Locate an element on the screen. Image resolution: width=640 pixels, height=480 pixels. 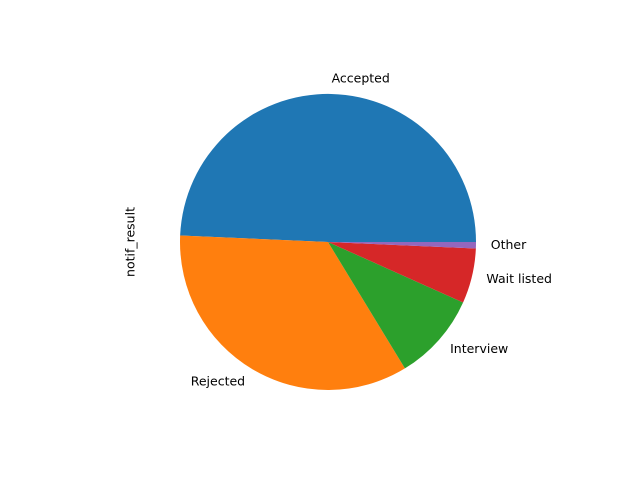
pie-label-other: Other is located at coordinates (509, 244).